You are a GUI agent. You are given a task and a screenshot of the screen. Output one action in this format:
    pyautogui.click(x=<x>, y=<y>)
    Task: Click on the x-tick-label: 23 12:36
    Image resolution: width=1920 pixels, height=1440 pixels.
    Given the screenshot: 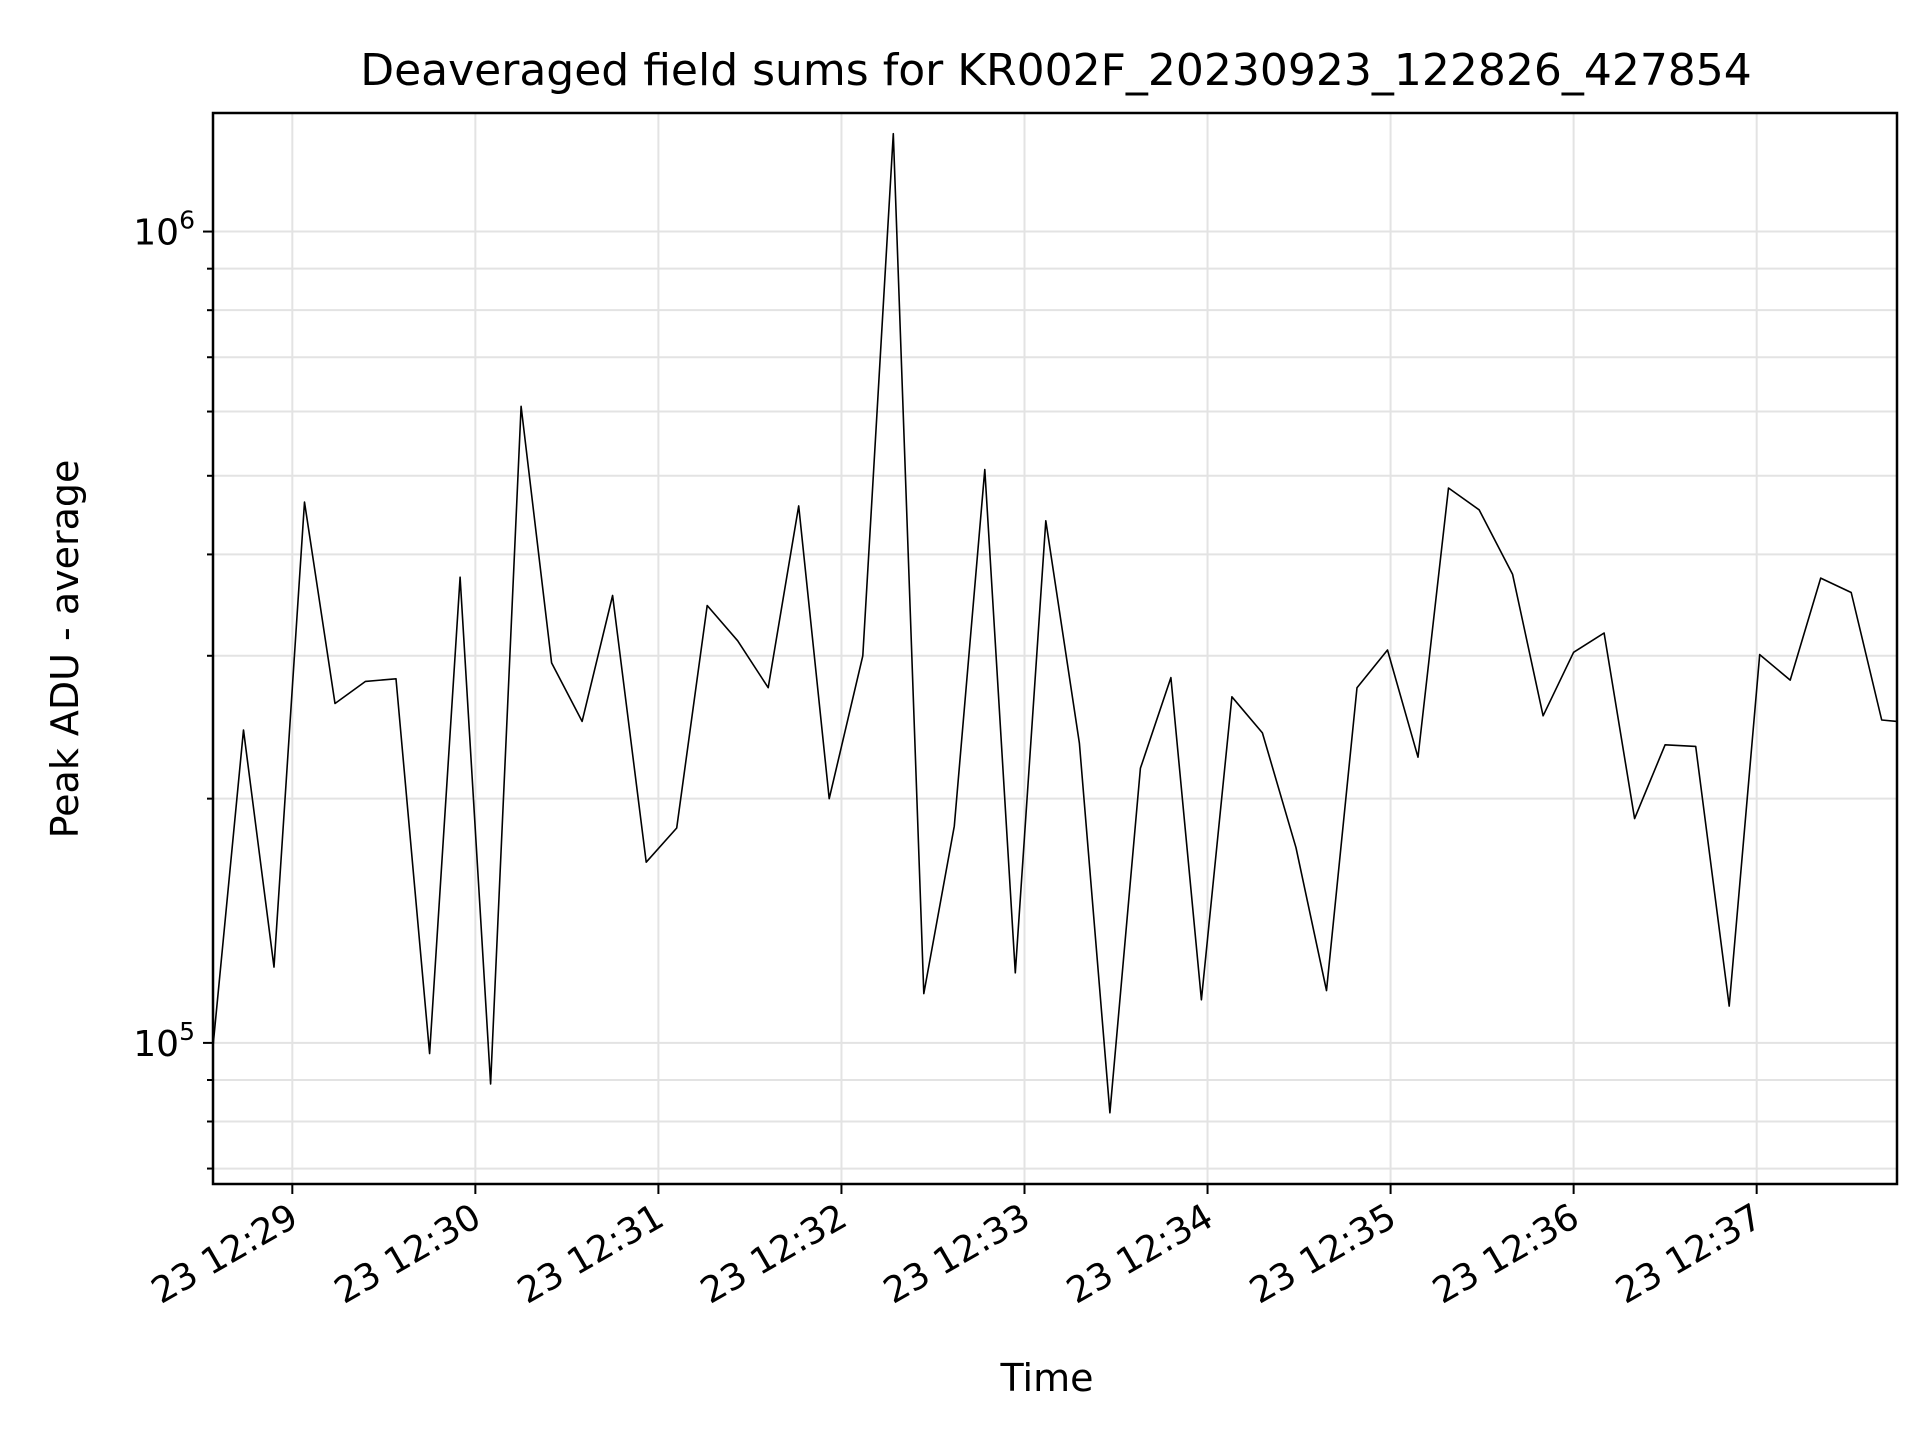 What is the action you would take?
    pyautogui.click(x=1506, y=1254)
    